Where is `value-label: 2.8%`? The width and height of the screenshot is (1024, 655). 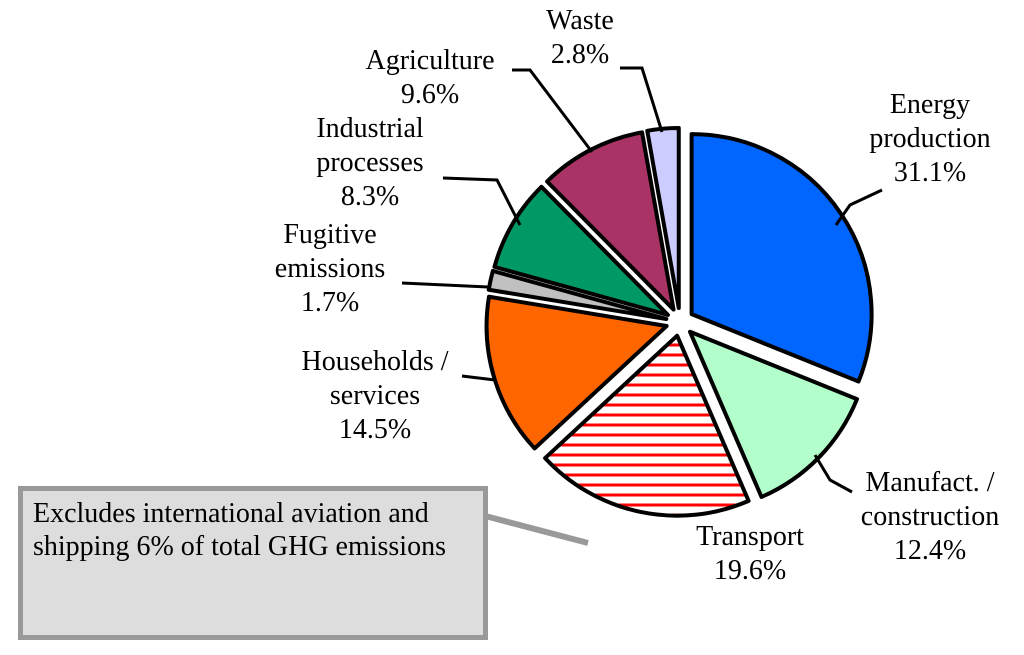 value-label: 2.8% is located at coordinates (580, 54).